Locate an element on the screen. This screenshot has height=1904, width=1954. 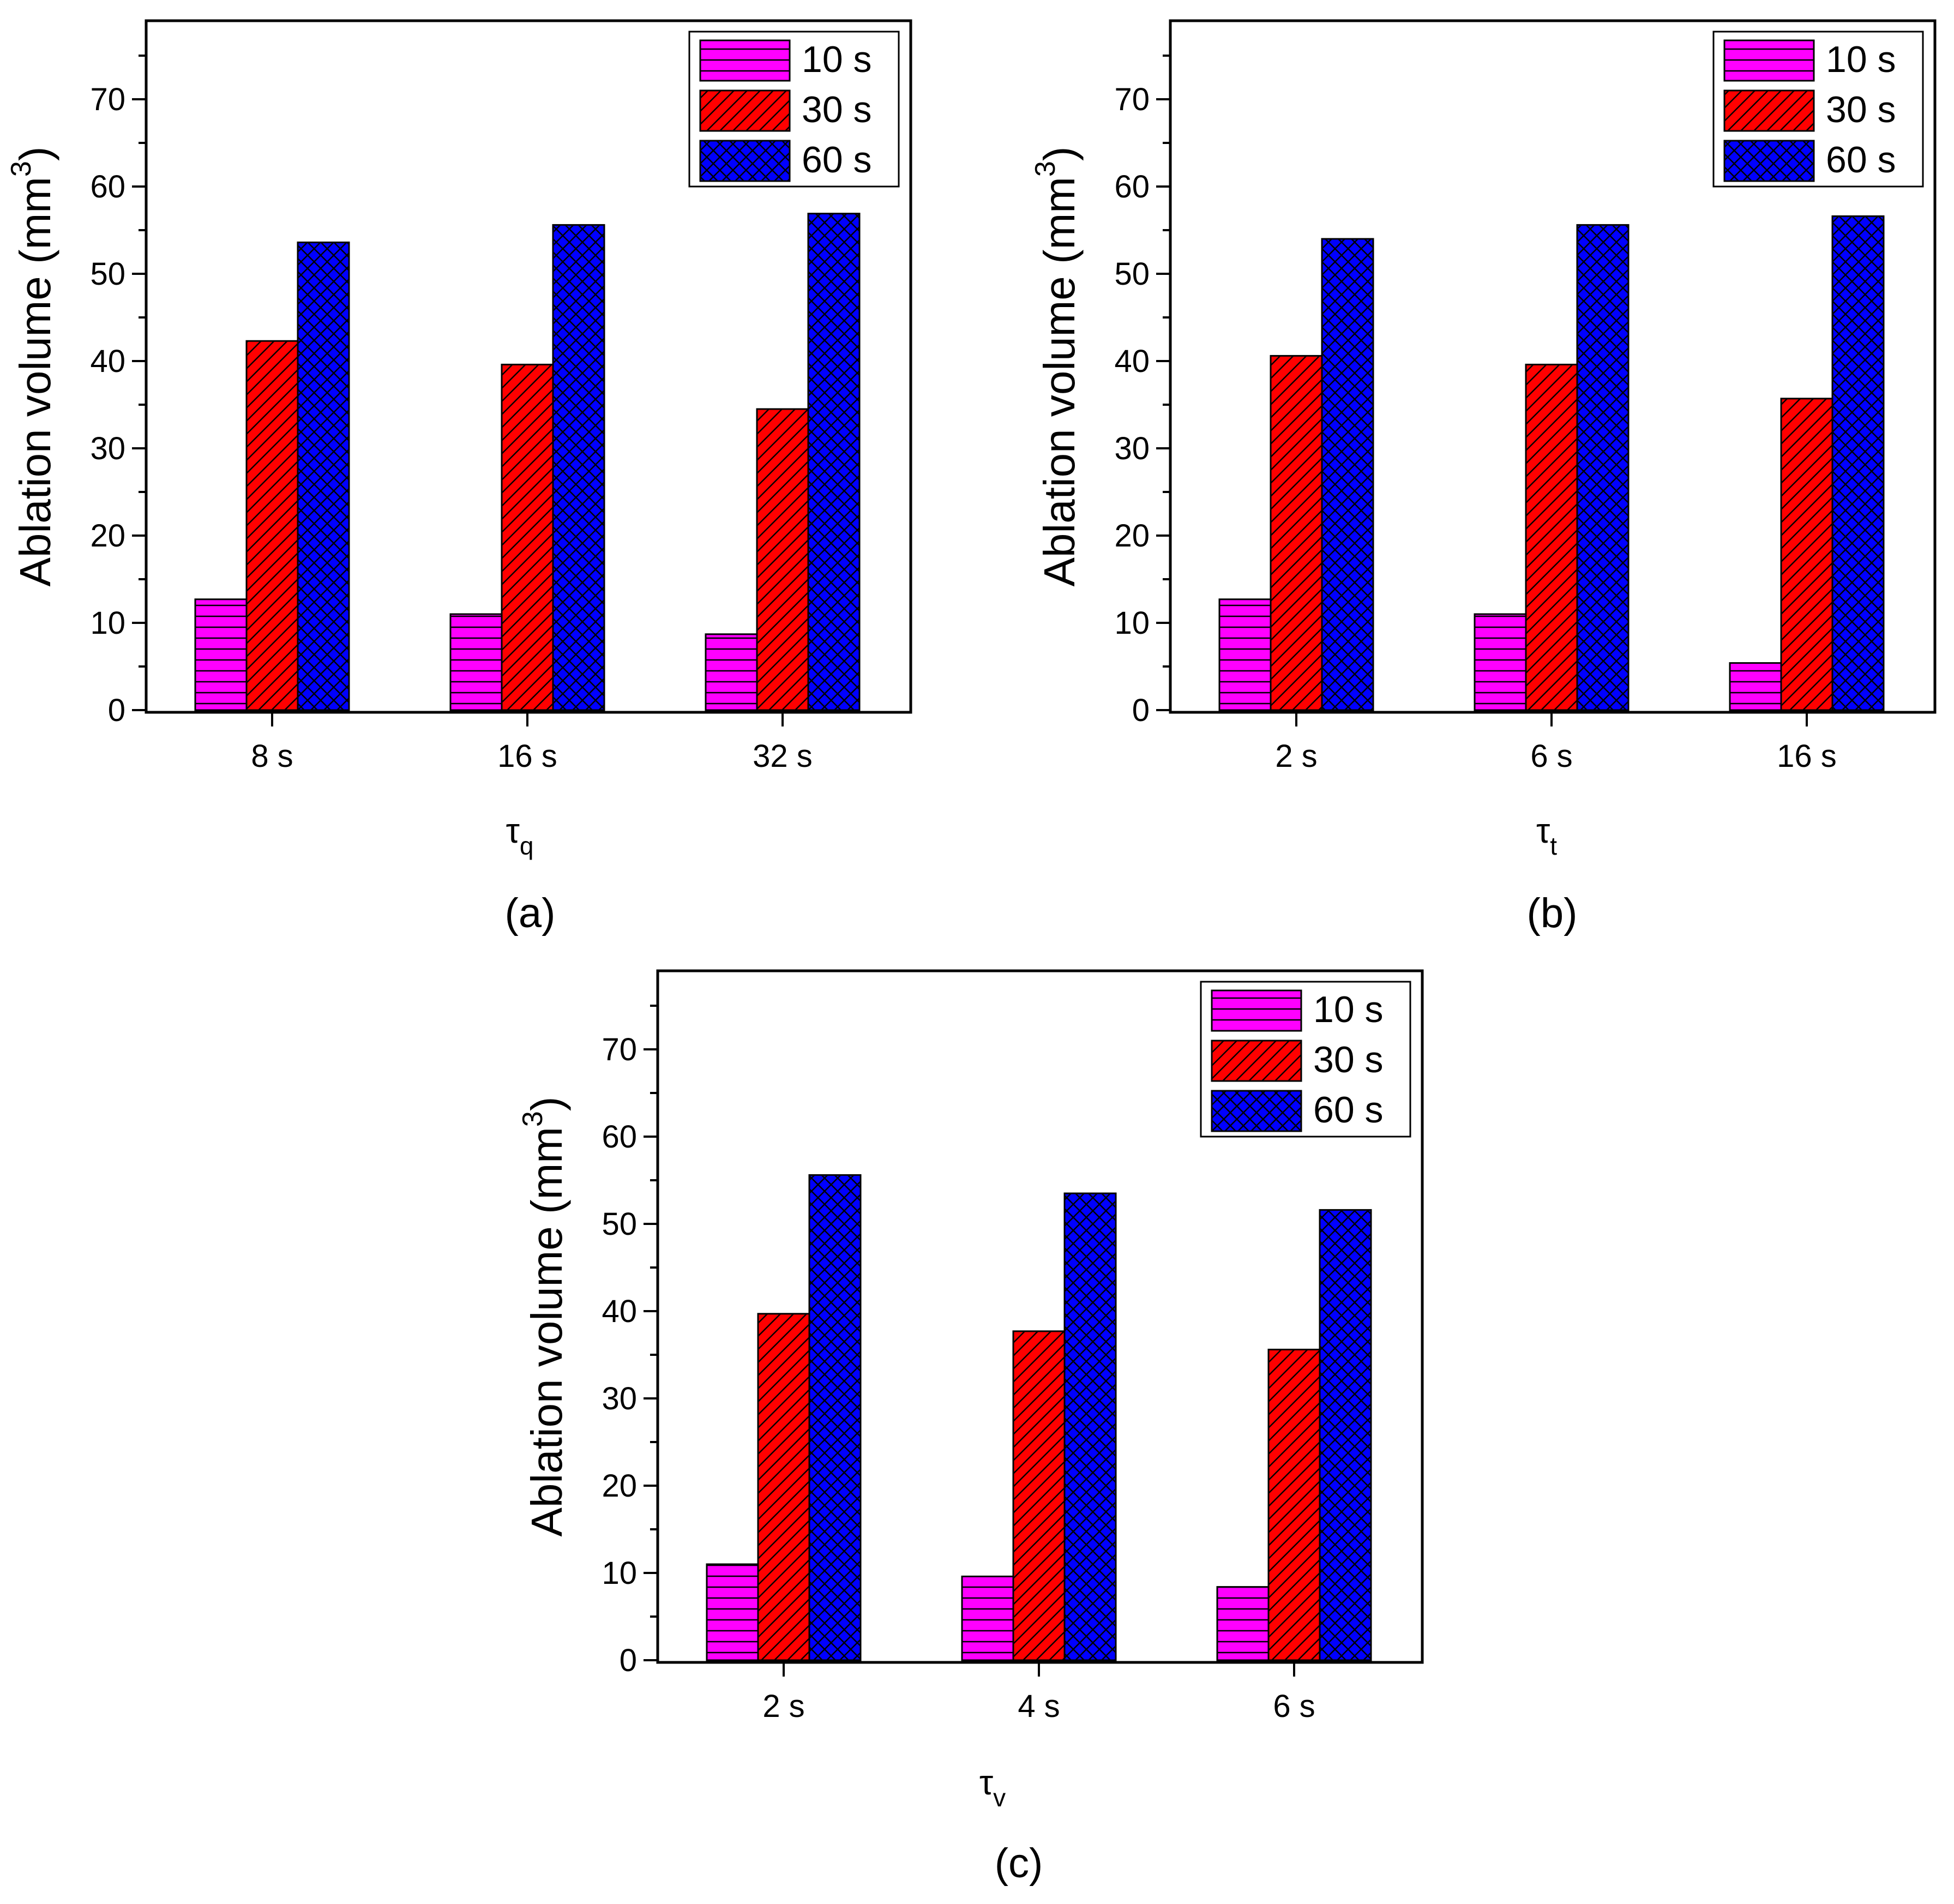
bar-60s-32s is located at coordinates (834, 462).